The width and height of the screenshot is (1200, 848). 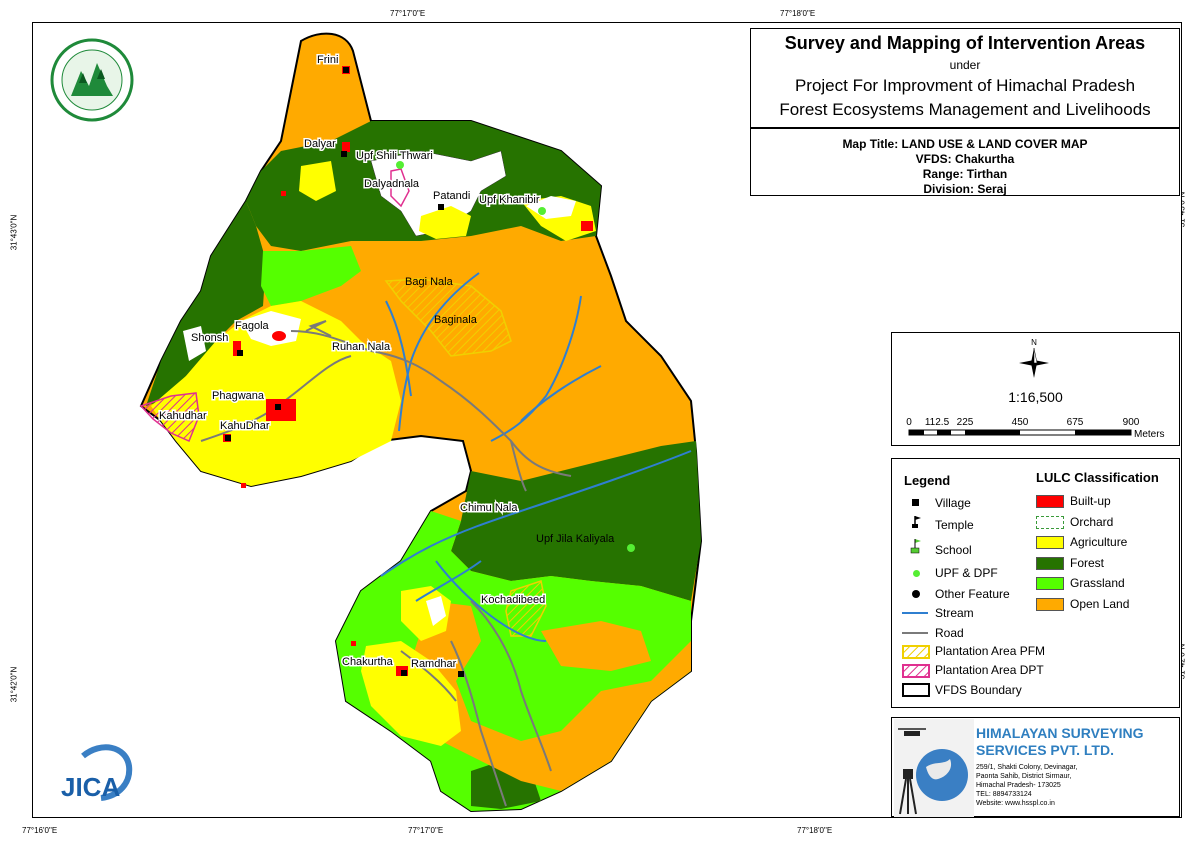 I want to click on range-name: Range: Tirthan, so click(x=965, y=174).